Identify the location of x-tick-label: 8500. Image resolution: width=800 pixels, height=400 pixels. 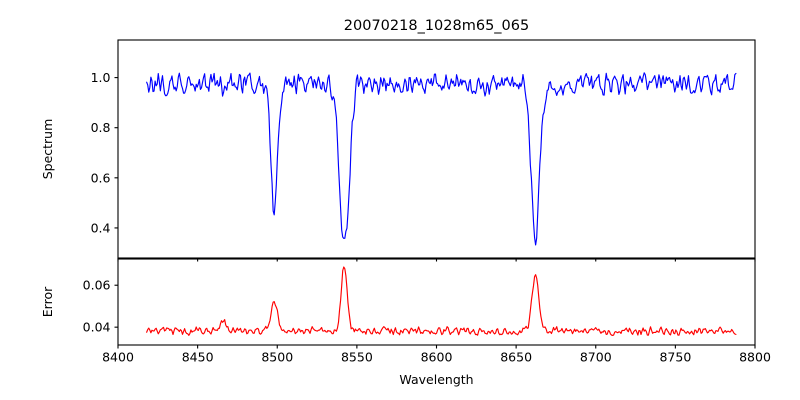
(277, 357).